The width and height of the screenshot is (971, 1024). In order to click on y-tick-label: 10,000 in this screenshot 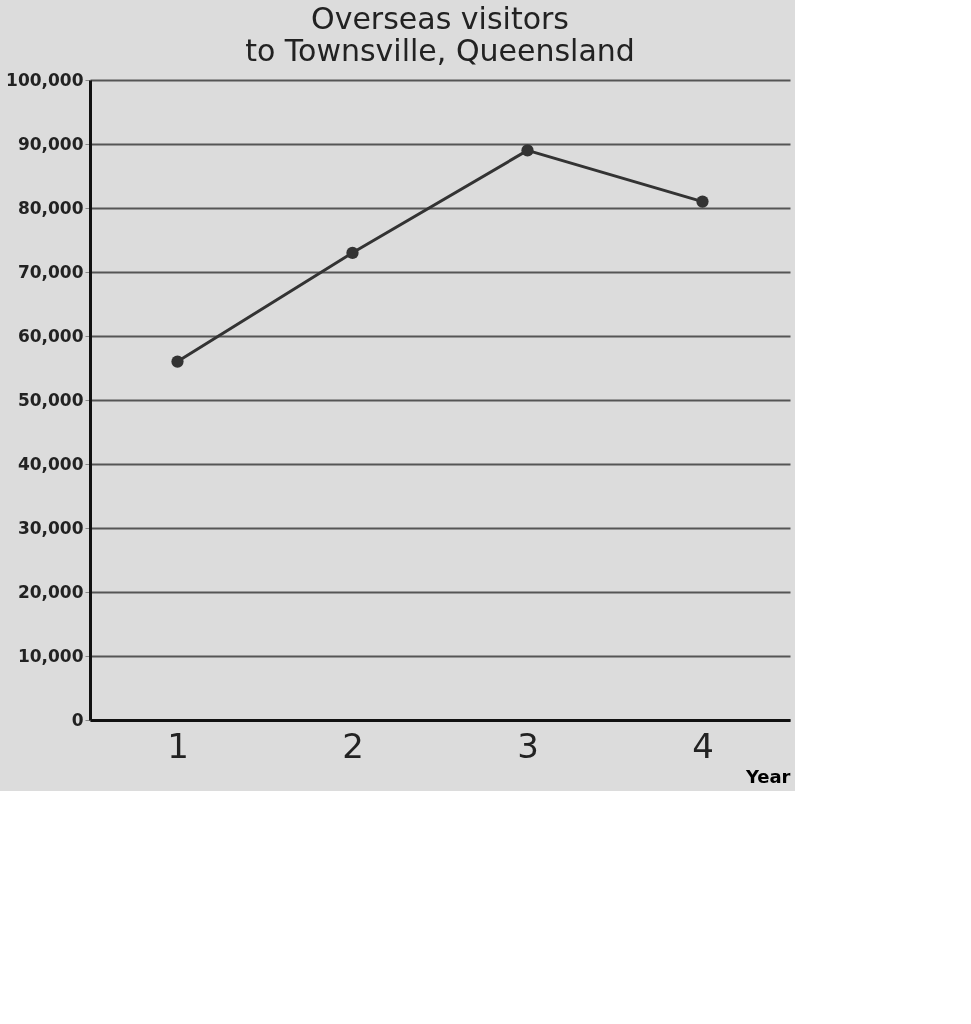, I will do `click(50, 655)`.